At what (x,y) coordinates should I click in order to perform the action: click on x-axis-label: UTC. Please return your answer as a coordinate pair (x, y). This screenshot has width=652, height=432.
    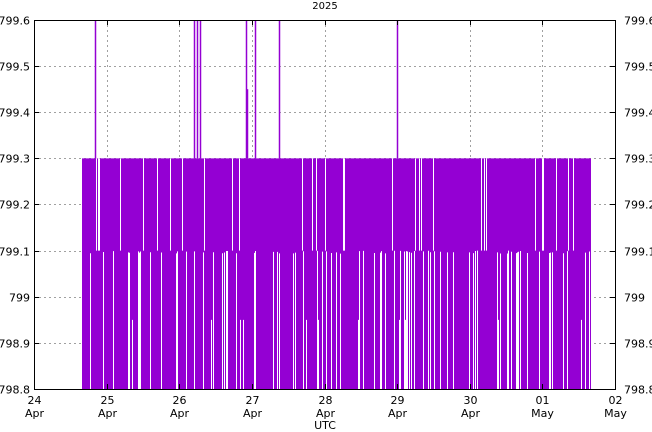
    Looking at the image, I should click on (325, 425).